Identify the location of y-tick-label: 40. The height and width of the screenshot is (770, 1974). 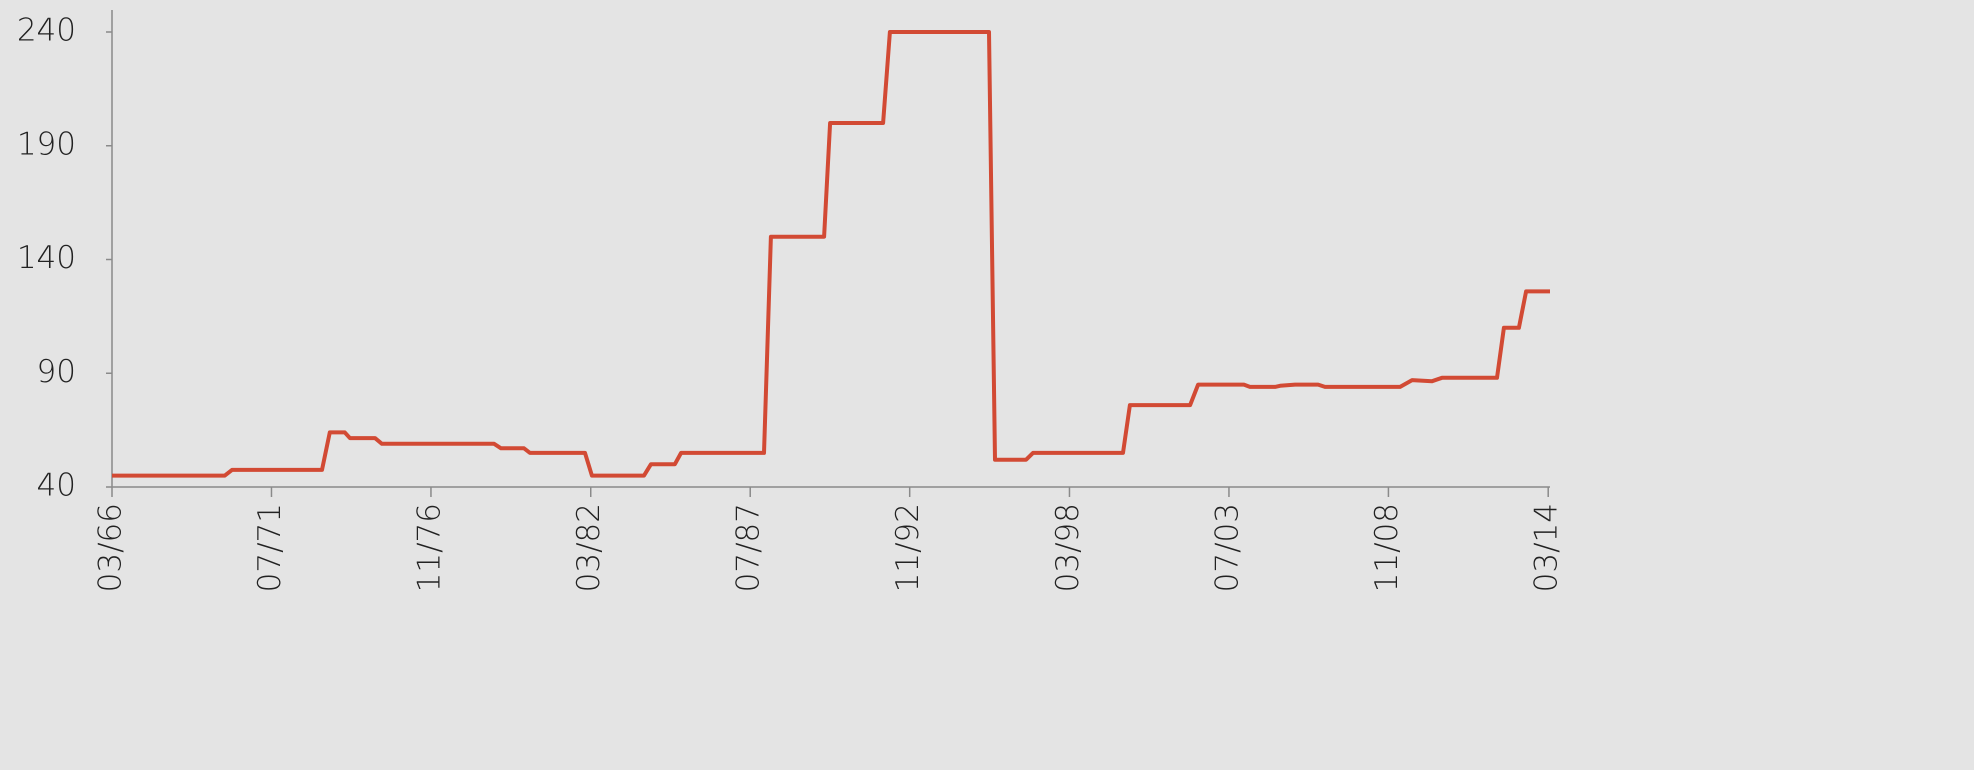
(56, 486).